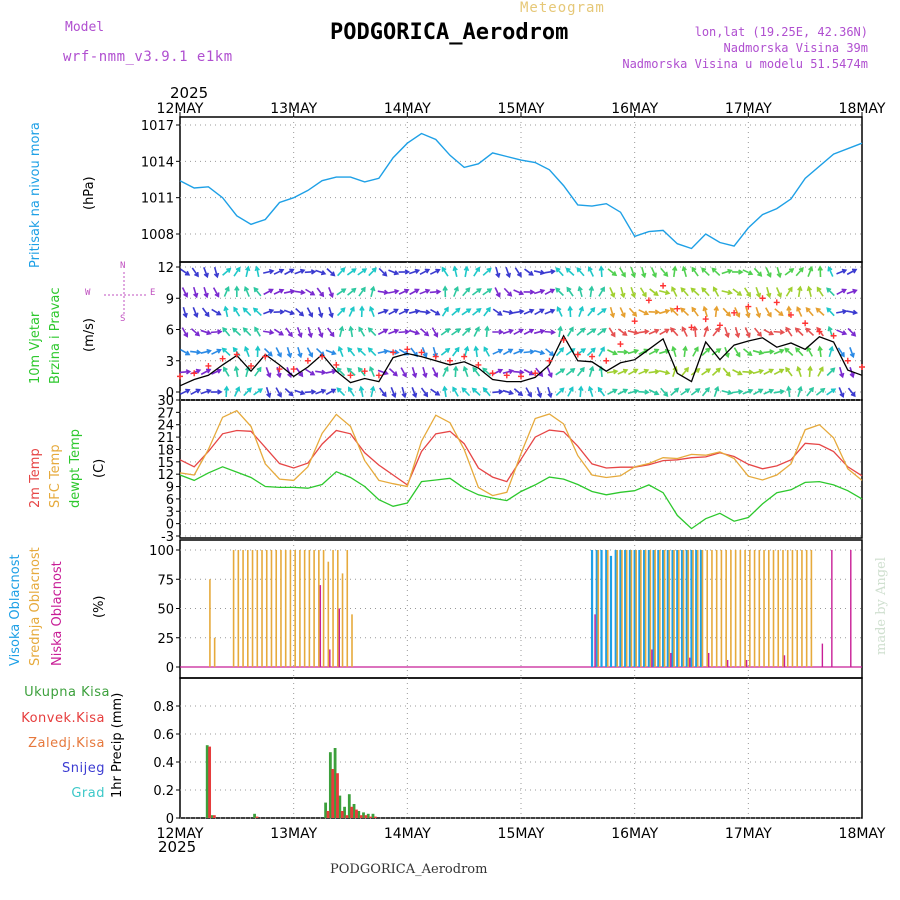 This screenshot has height=900, width=900. Describe the element at coordinates (519, 332) in the screenshot. I see `wind-arrow-field` at that location.